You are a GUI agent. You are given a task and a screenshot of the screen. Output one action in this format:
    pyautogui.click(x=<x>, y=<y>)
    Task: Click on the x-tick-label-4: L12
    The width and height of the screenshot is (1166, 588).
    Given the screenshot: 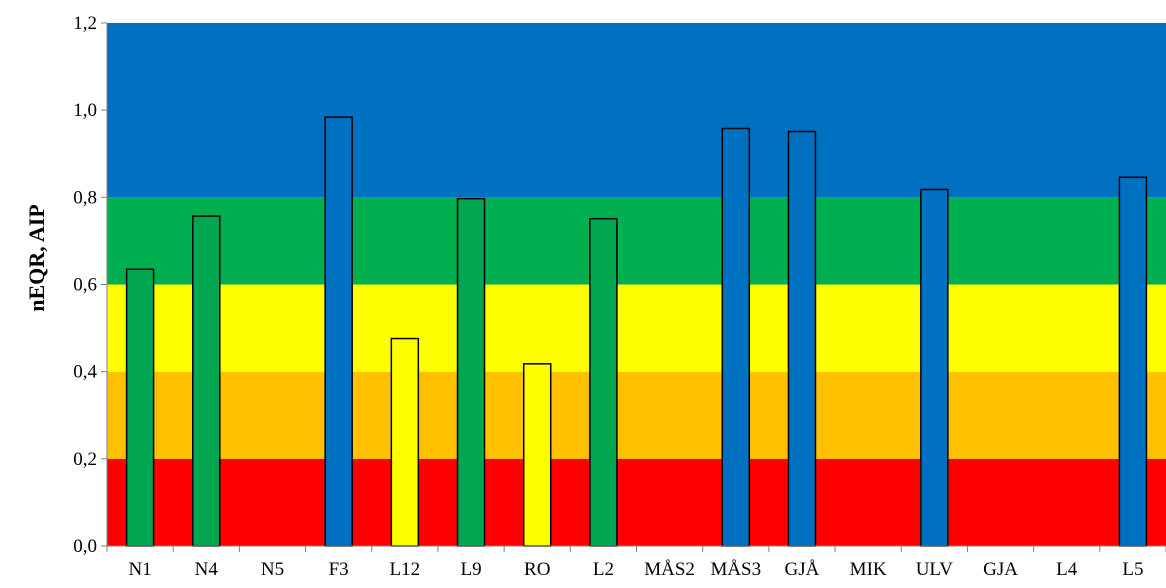 What is the action you would take?
    pyautogui.click(x=405, y=569)
    